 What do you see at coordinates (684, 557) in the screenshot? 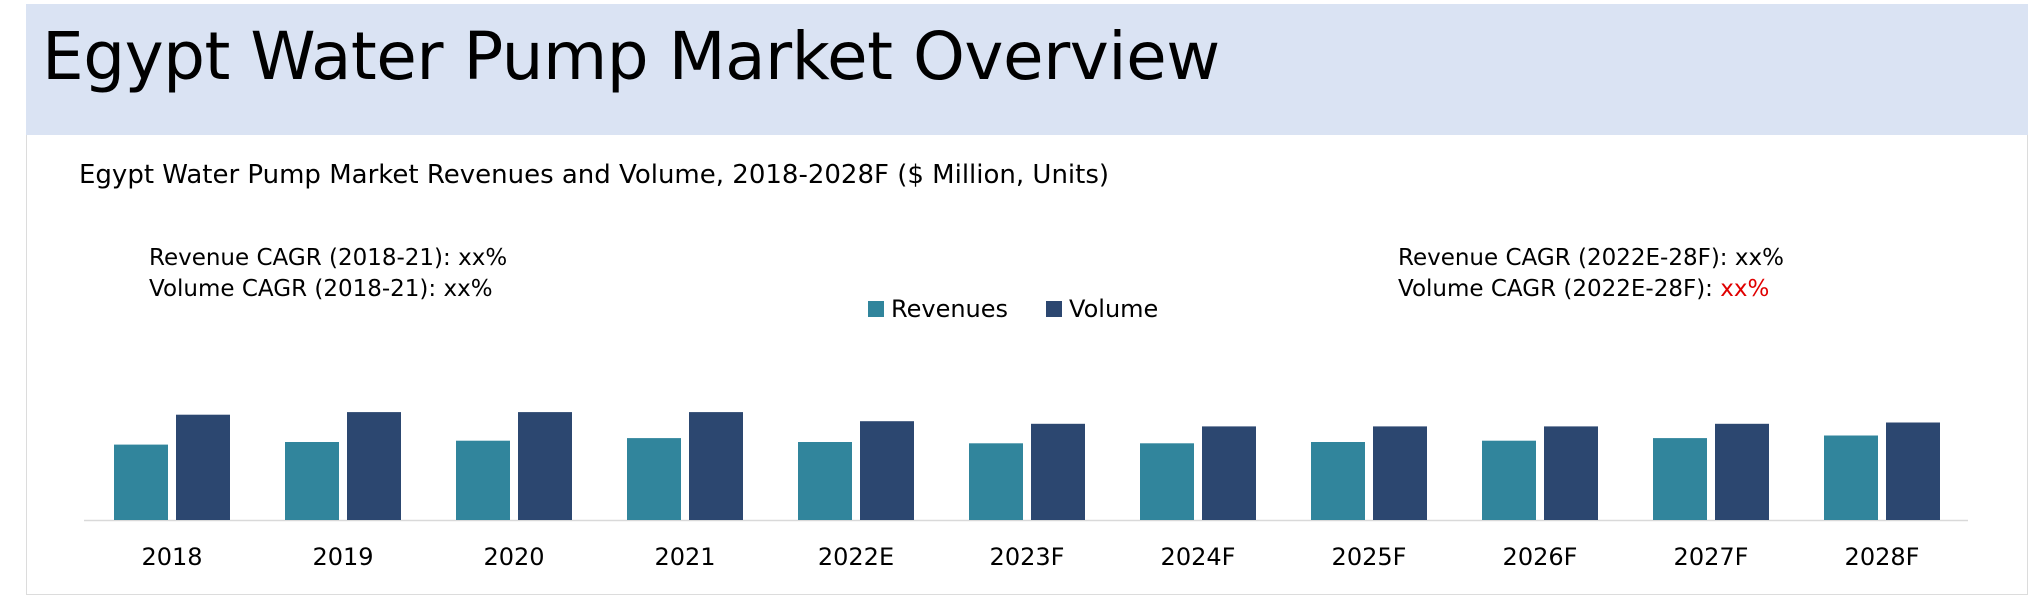
I see `x-tick-label-2021: 2021` at bounding box center [684, 557].